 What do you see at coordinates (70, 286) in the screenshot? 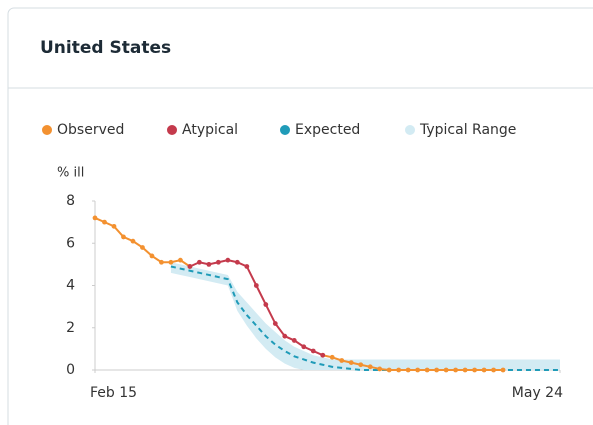
I see `y-tick-label: 4` at bounding box center [70, 286].